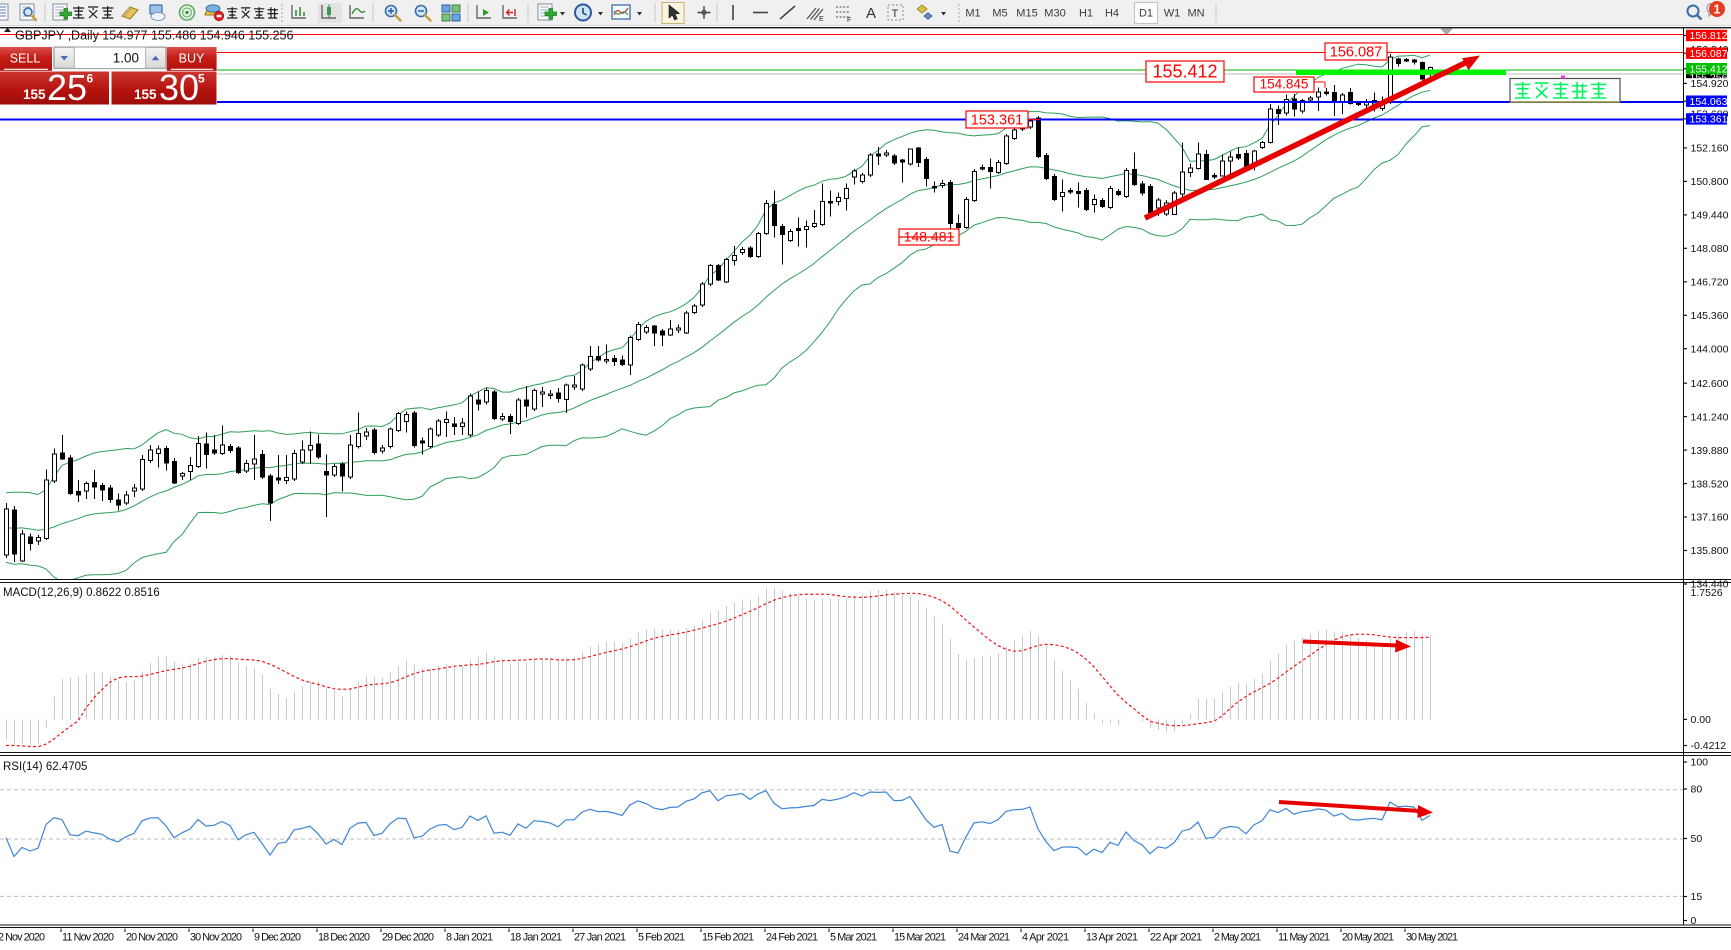 The width and height of the screenshot is (1731, 950). What do you see at coordinates (1697, 897) in the screenshot?
I see `svg-text: 15` at bounding box center [1697, 897].